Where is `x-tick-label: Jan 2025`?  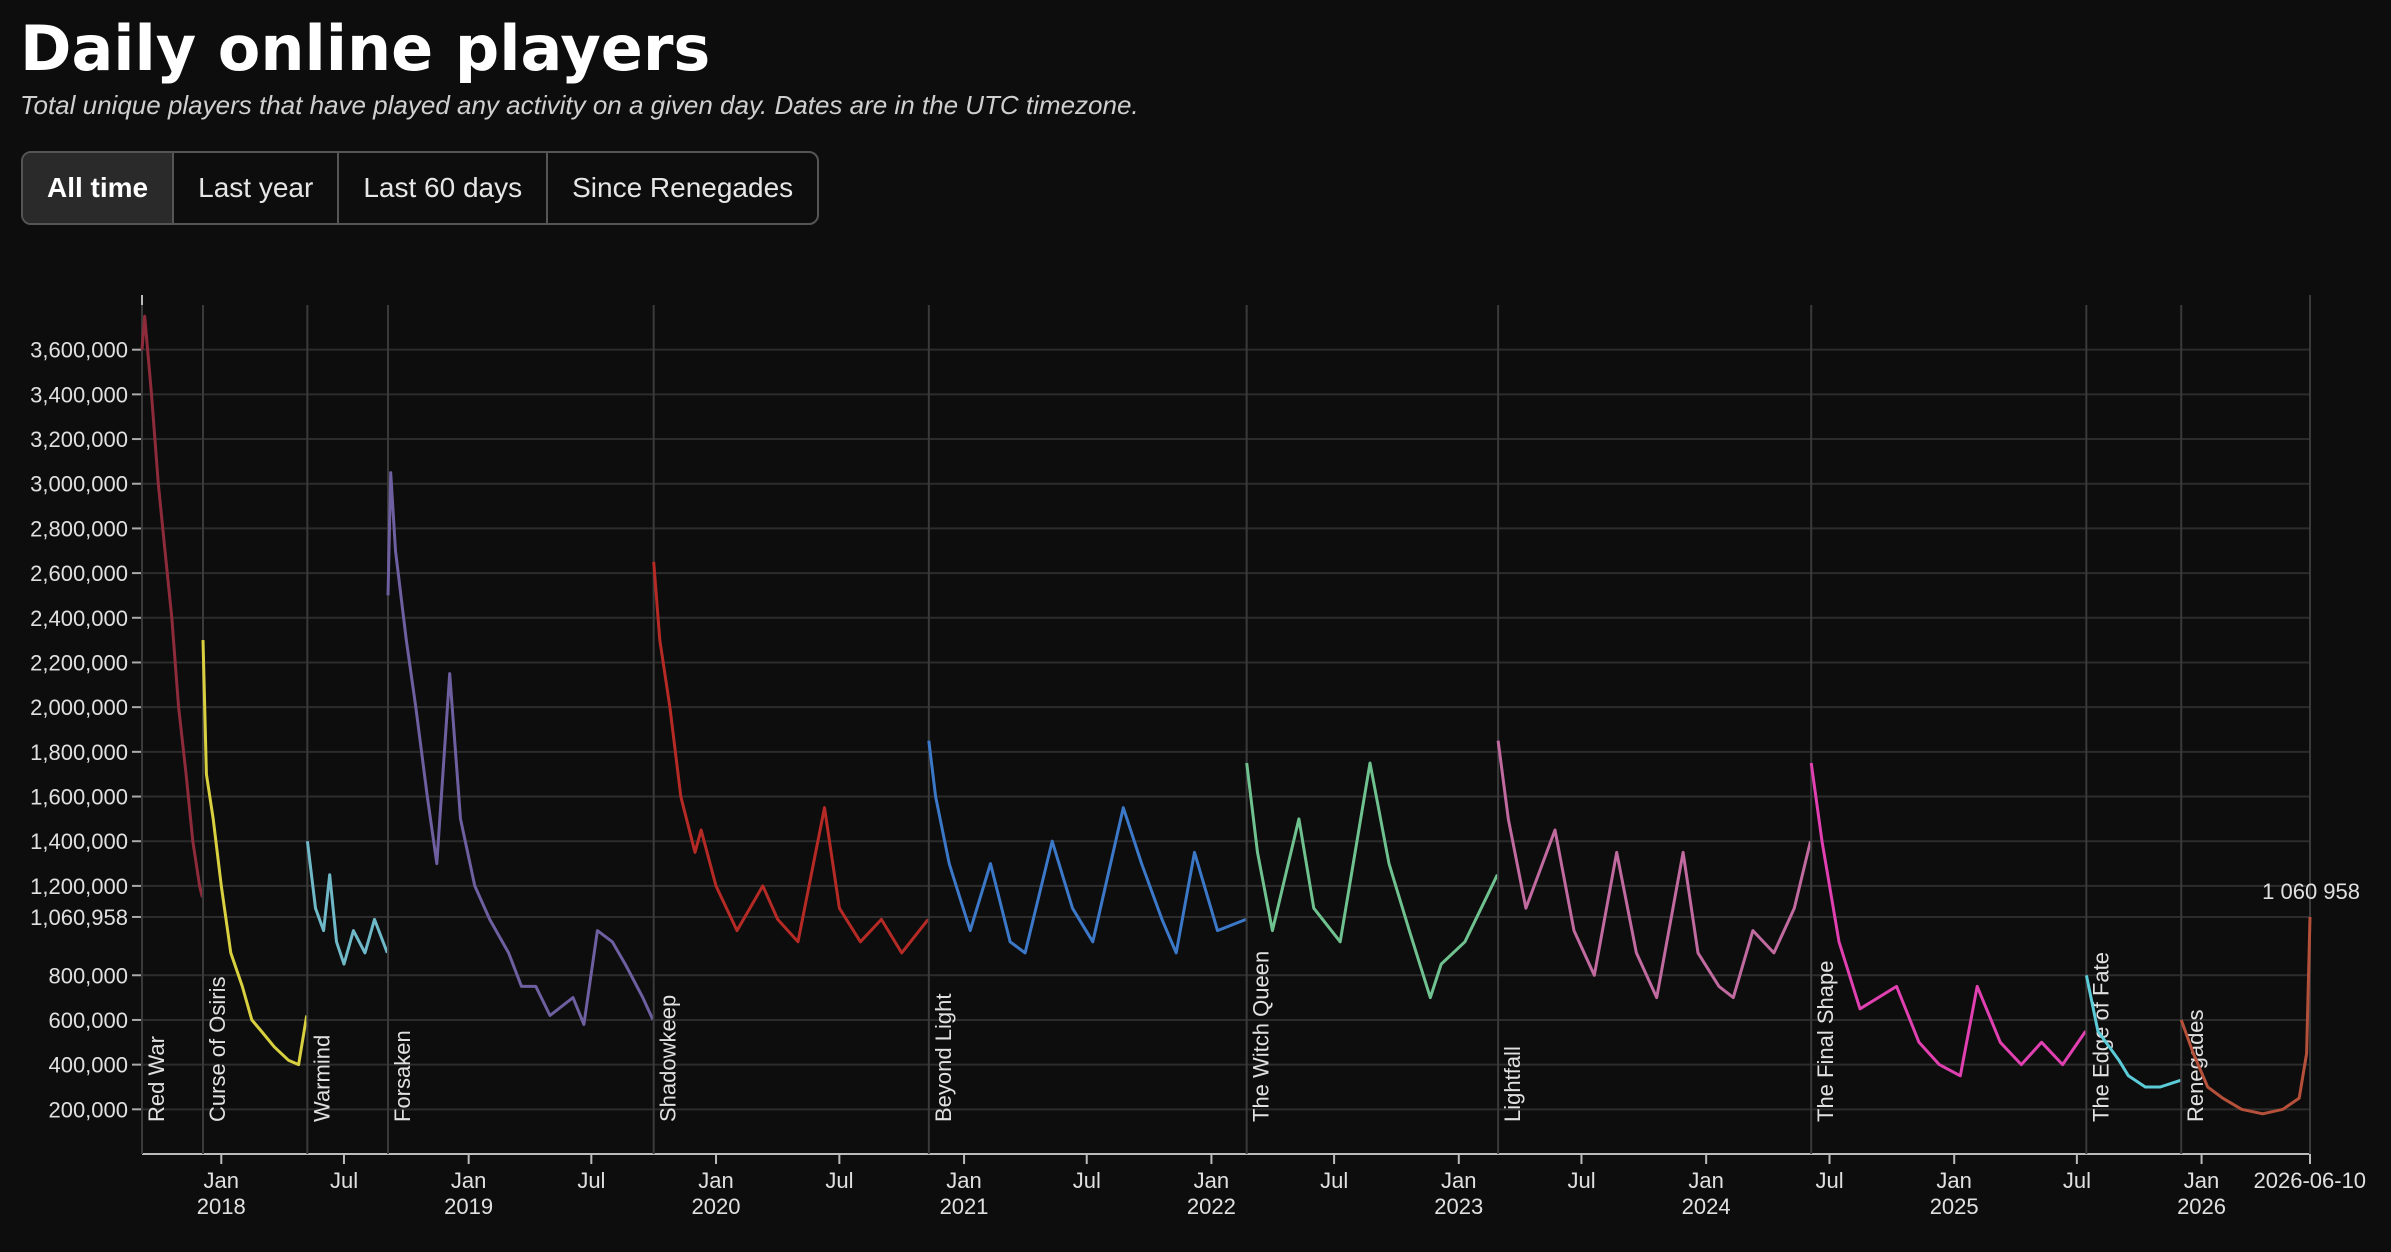
x-tick-label: Jan 2025 is located at coordinates (1954, 1193).